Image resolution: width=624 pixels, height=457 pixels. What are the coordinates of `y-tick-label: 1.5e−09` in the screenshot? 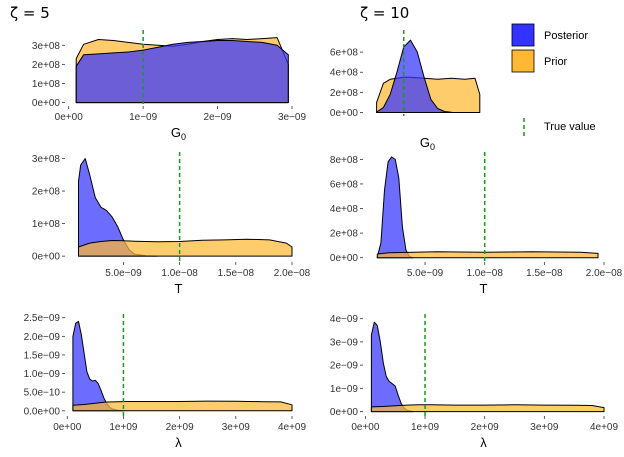 It's located at (42, 355).